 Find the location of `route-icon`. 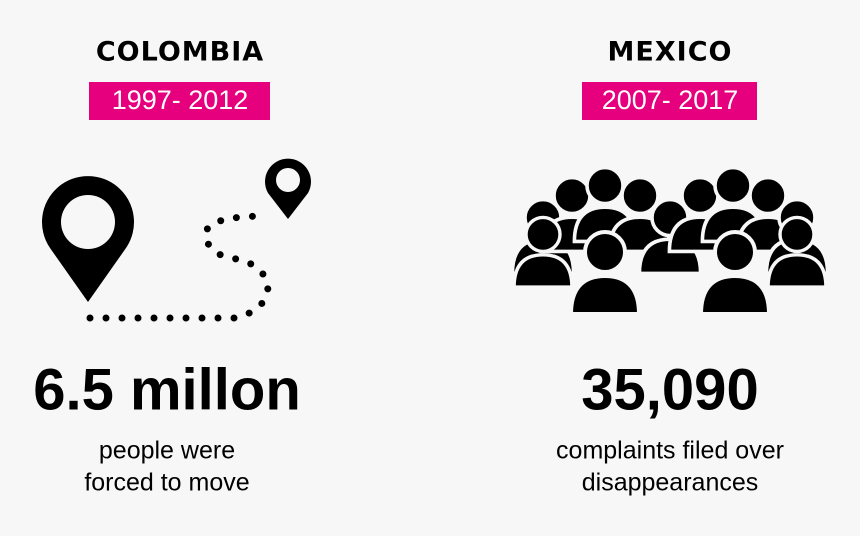

route-icon is located at coordinates (176, 240).